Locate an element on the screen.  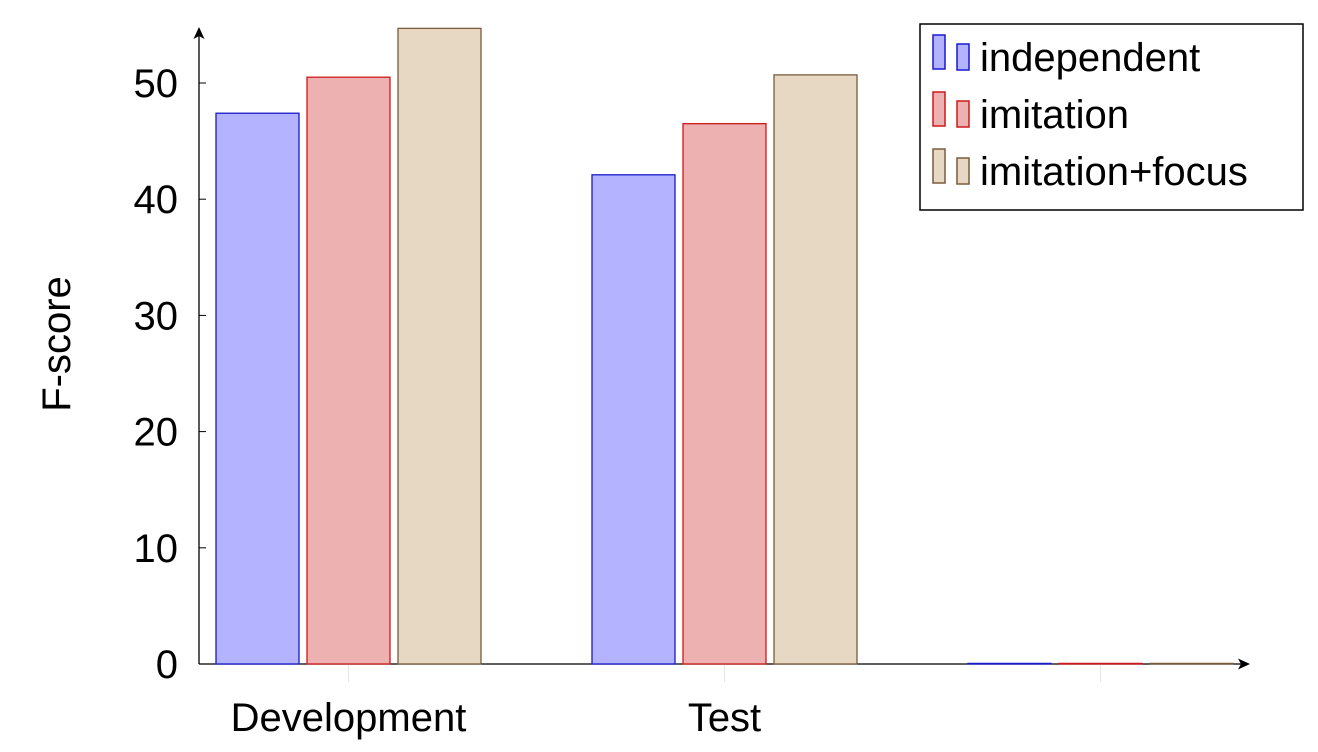
y-tick-label: 50 is located at coordinates (156, 84).